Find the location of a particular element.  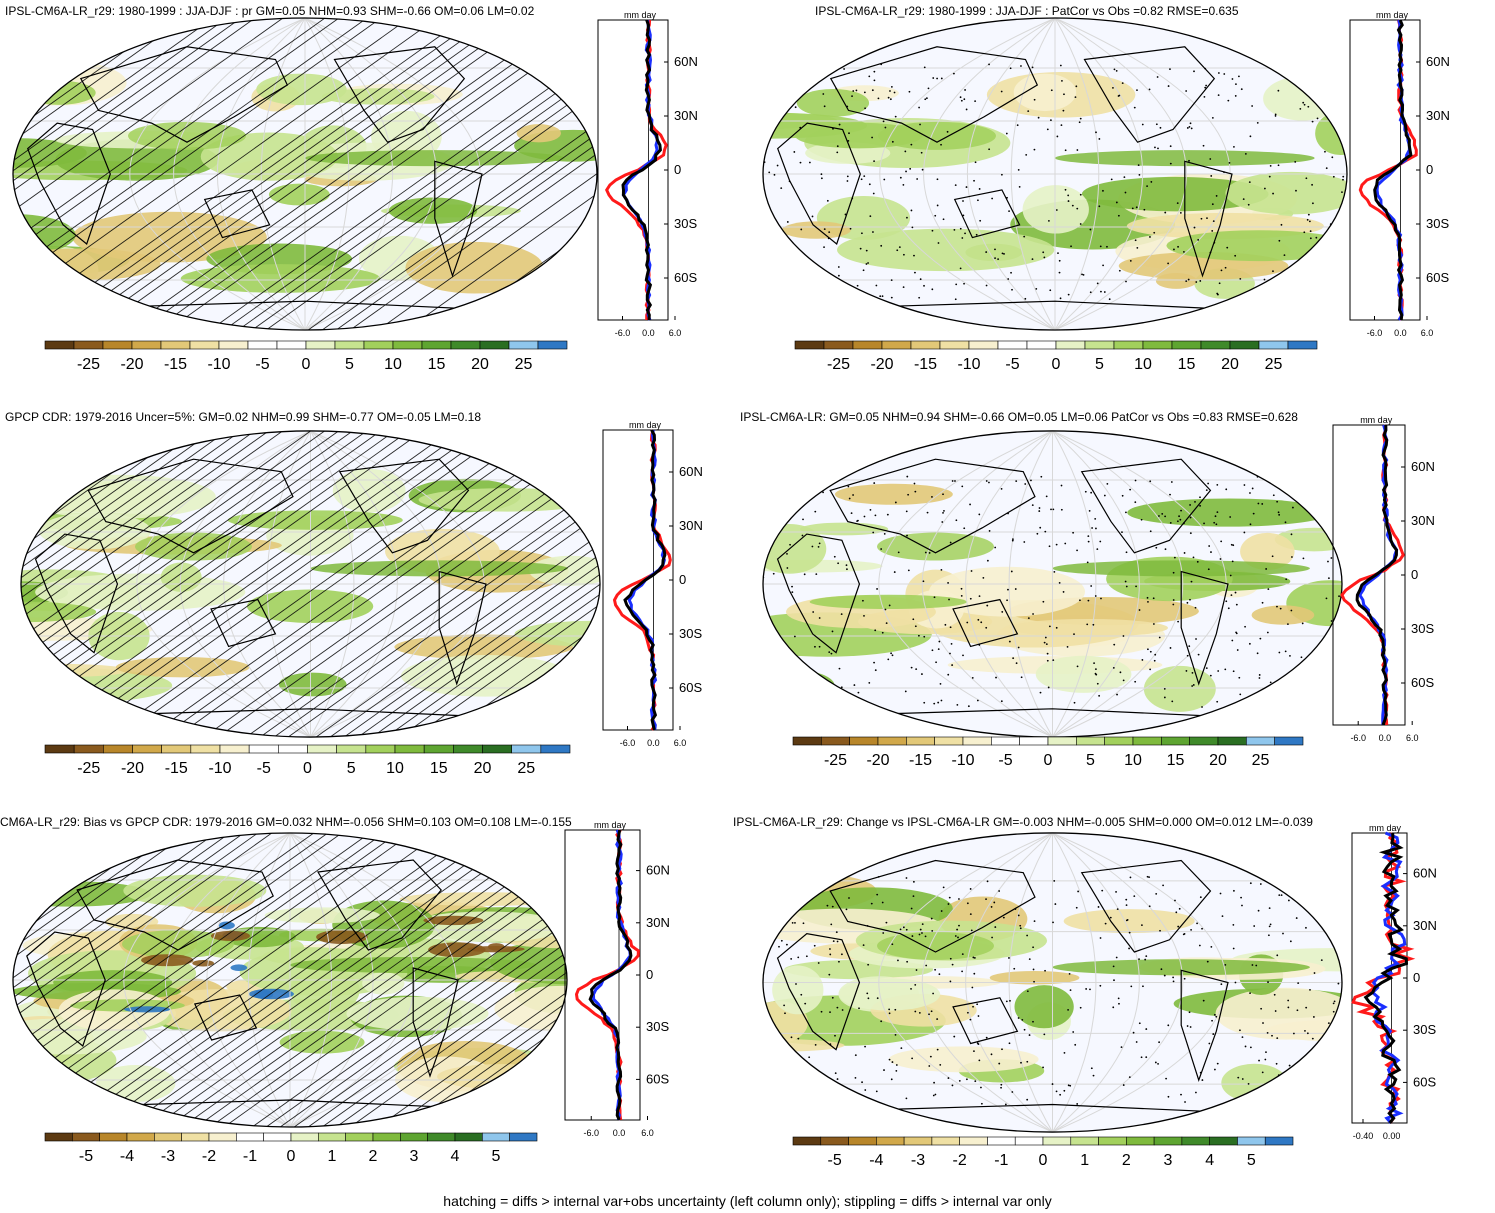

colorbar-label: 2 is located at coordinates (373, 1156).